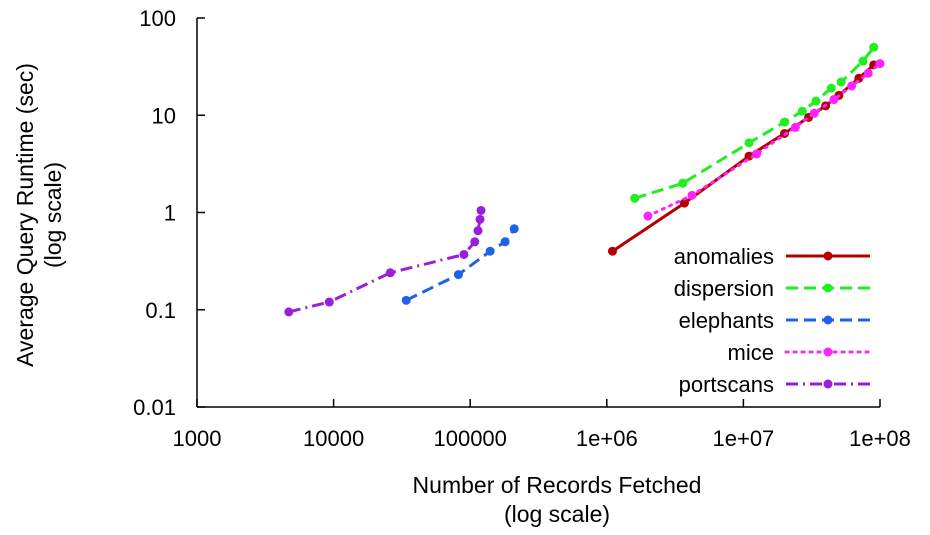  Describe the element at coordinates (726, 320) in the screenshot. I see `legend-label: elephants` at that location.